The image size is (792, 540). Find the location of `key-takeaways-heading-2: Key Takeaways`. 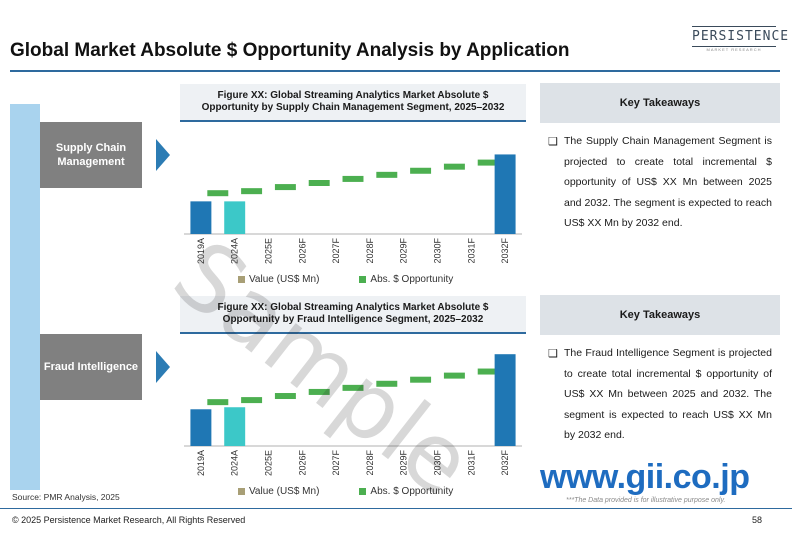

key-takeaways-heading-2: Key Takeaways is located at coordinates (660, 315).